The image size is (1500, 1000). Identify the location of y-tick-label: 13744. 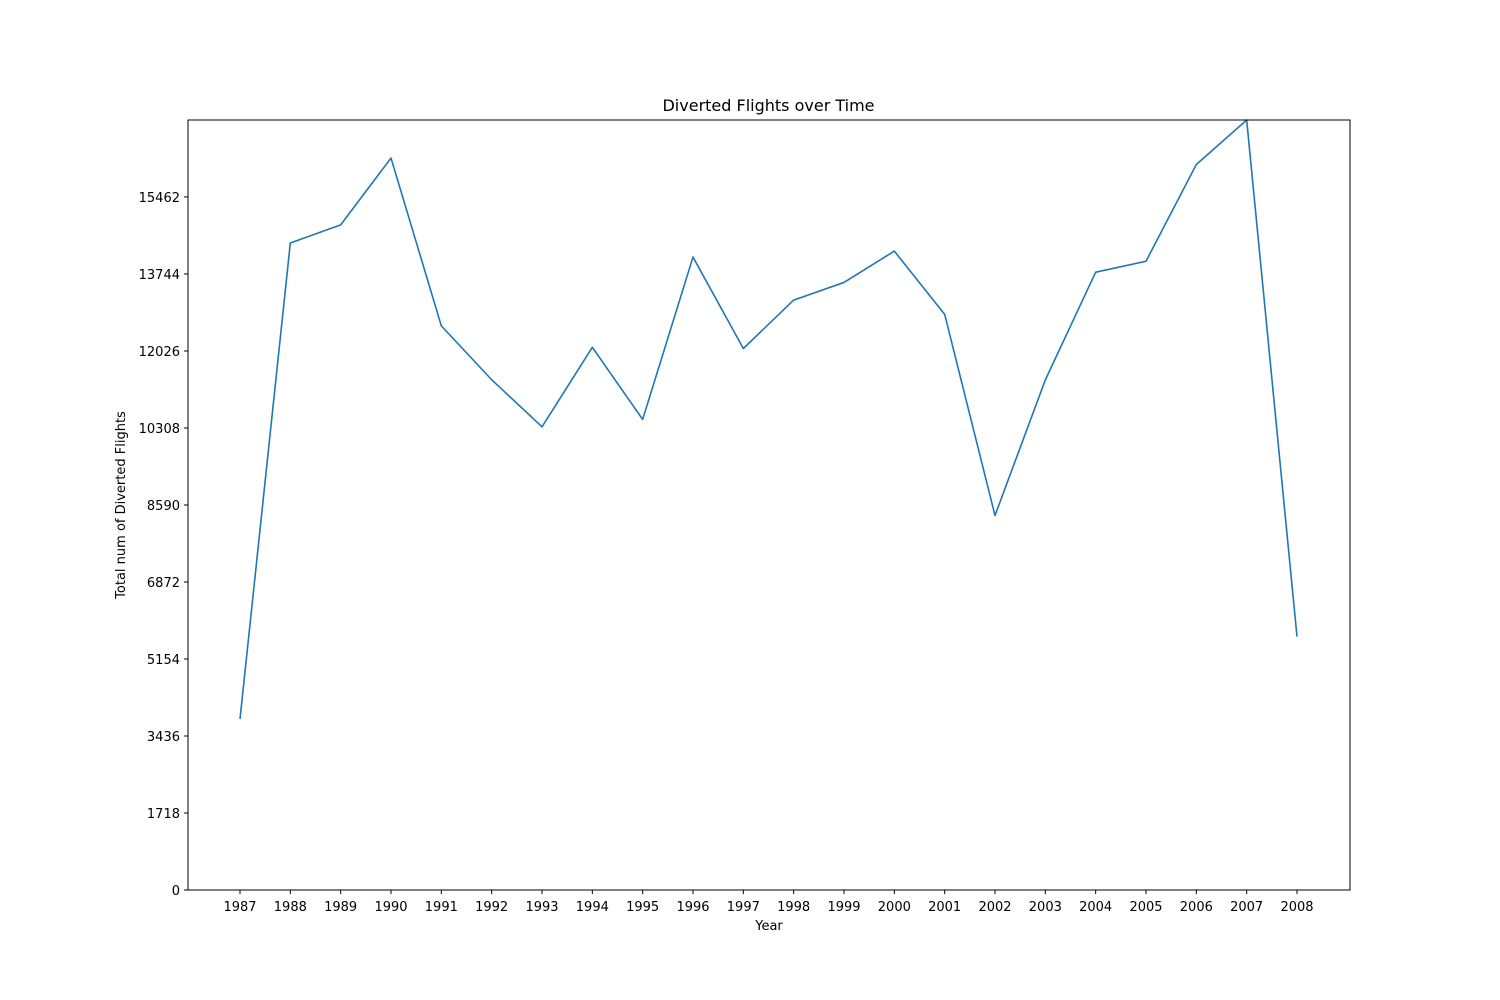
(159, 275).